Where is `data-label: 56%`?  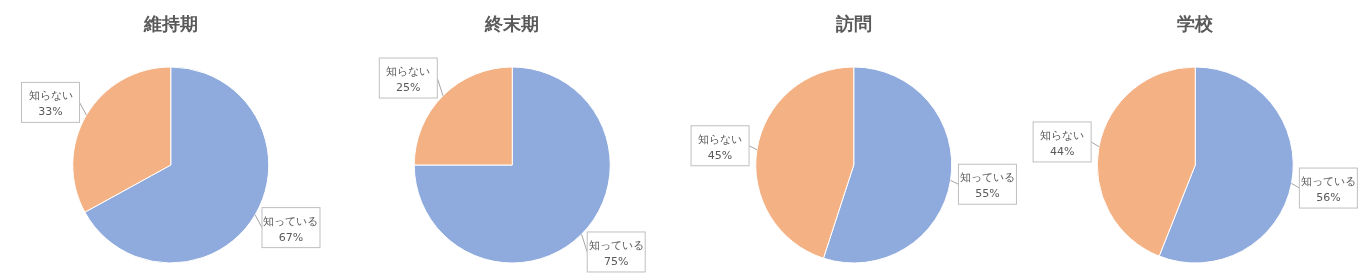 data-label: 56% is located at coordinates (1328, 198).